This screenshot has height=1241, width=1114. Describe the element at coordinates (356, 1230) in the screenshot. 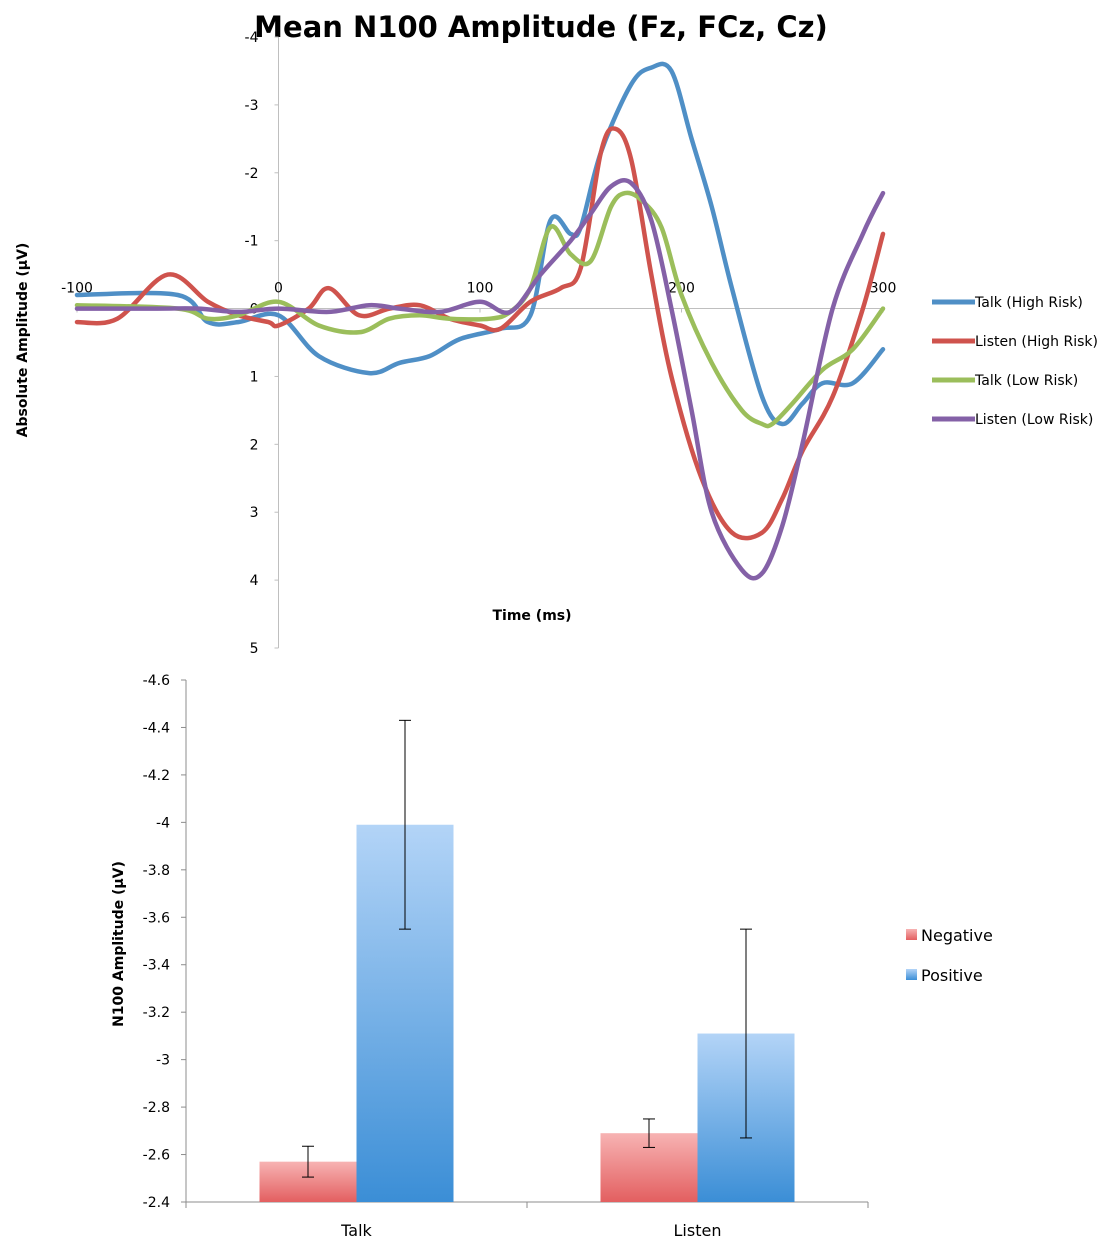

I see `category-label: Talk` at that location.